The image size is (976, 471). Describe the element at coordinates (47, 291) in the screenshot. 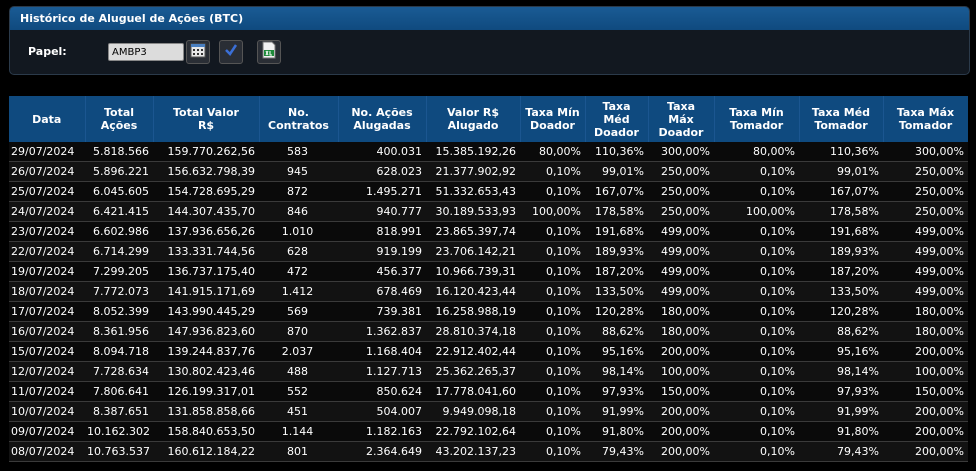

I see `cell-data: 18/07/2024` at that location.